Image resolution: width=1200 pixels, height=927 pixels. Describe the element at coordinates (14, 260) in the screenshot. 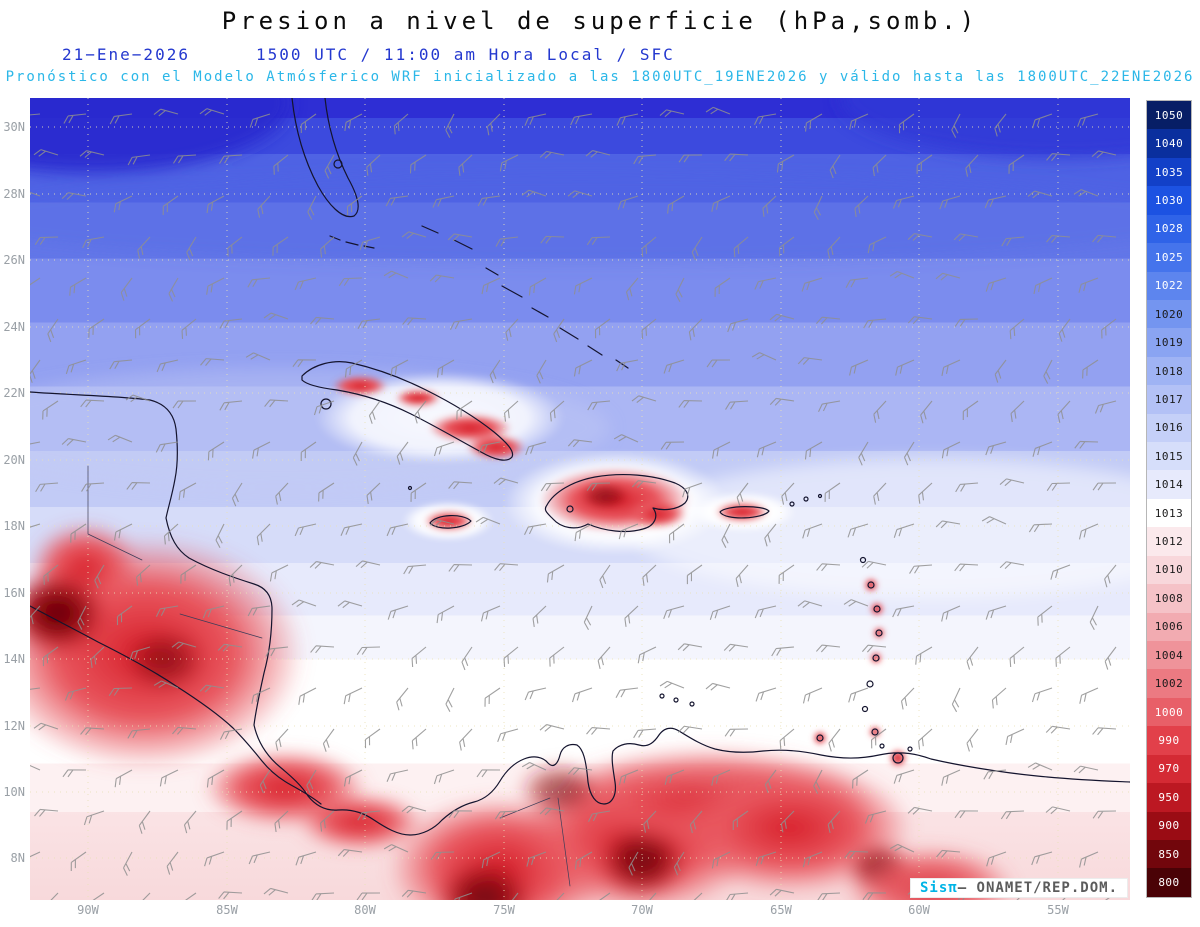

I see `lat-tick-26N: 26N` at that location.